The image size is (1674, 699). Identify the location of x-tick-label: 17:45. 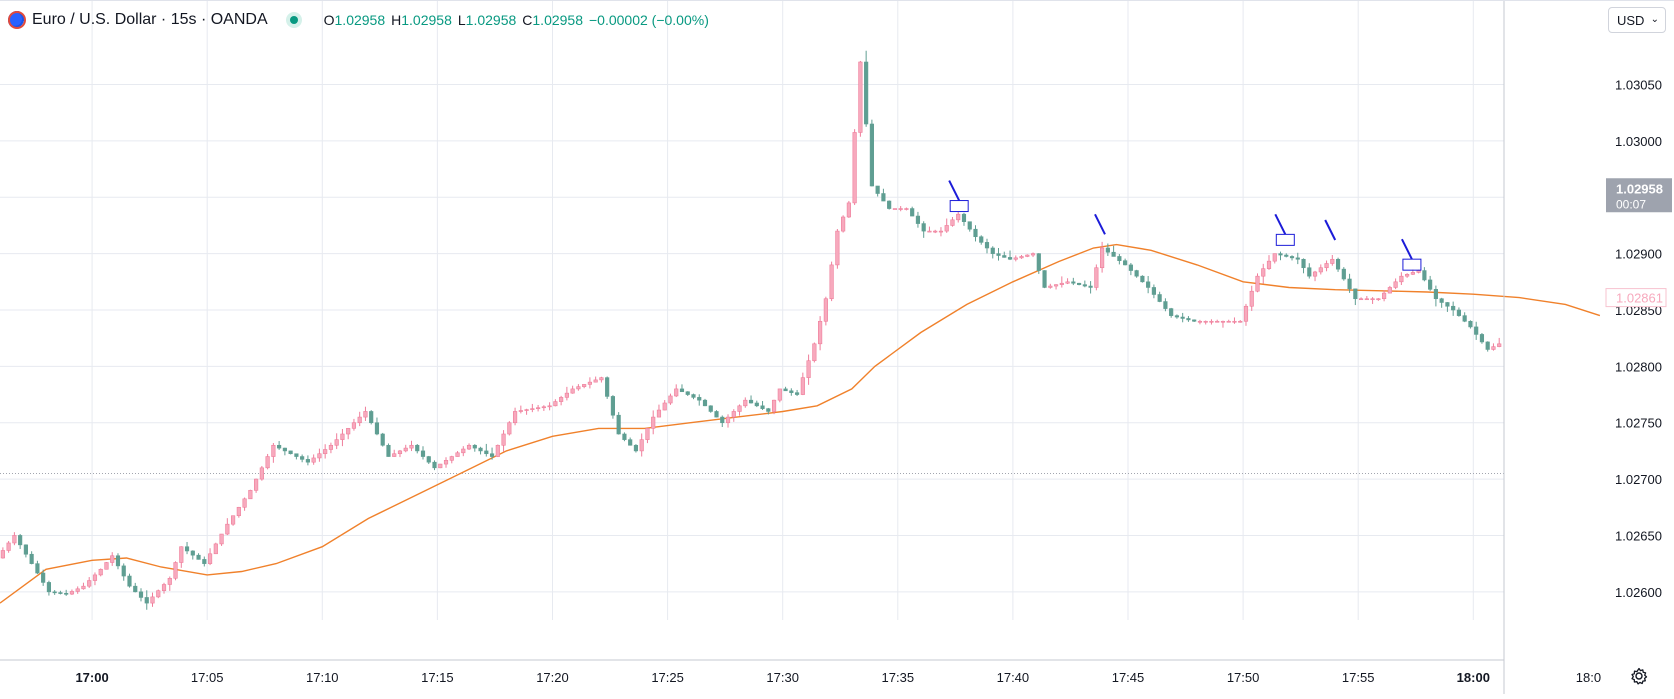
(1128, 677).